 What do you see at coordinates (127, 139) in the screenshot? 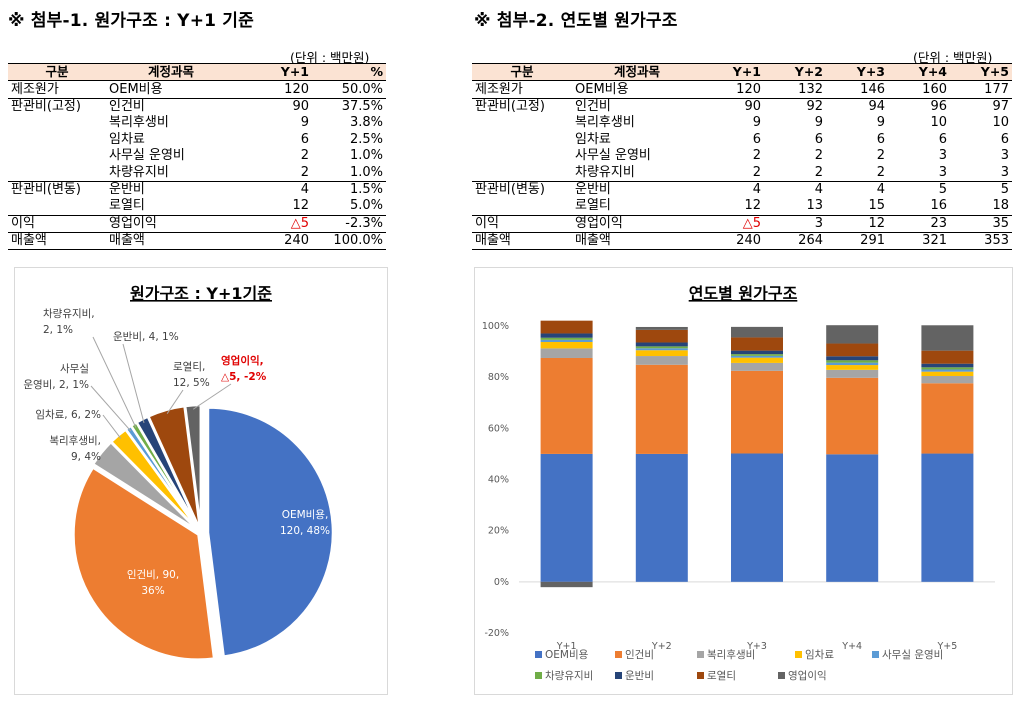
I see `table1-item-cell: 임차료` at bounding box center [127, 139].